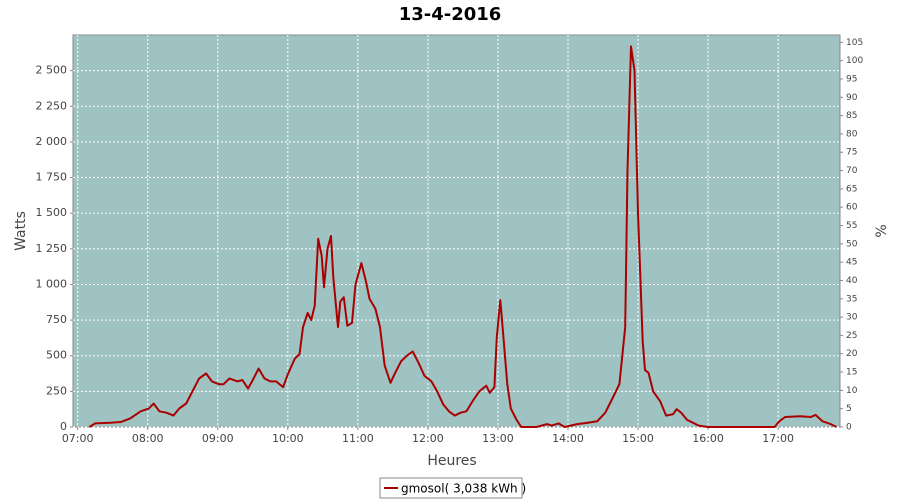 The image size is (900, 500). Describe the element at coordinates (52, 248) in the screenshot. I see `y-tick-label: 1 250` at that location.